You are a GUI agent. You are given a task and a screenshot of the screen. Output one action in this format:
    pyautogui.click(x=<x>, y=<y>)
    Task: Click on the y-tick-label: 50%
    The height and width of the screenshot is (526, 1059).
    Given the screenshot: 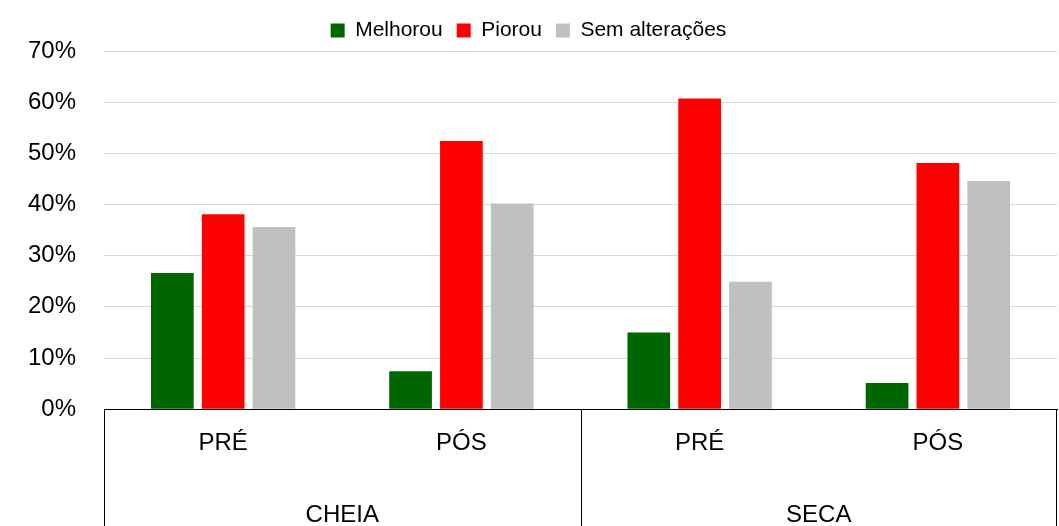 What is the action you would take?
    pyautogui.click(x=52, y=151)
    